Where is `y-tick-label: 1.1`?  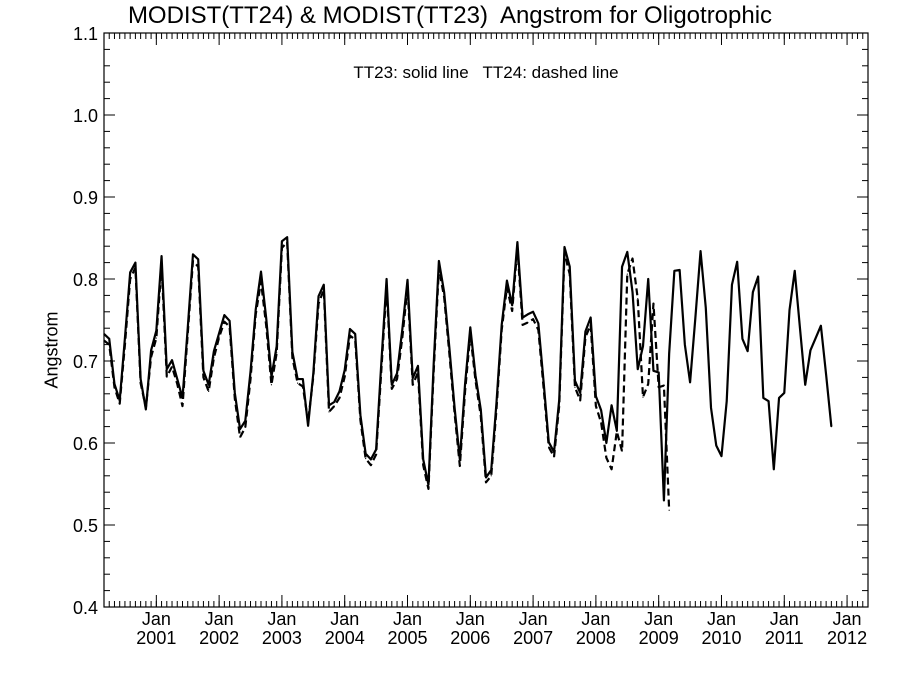
y-tick-label: 1.1 is located at coordinates (85, 34).